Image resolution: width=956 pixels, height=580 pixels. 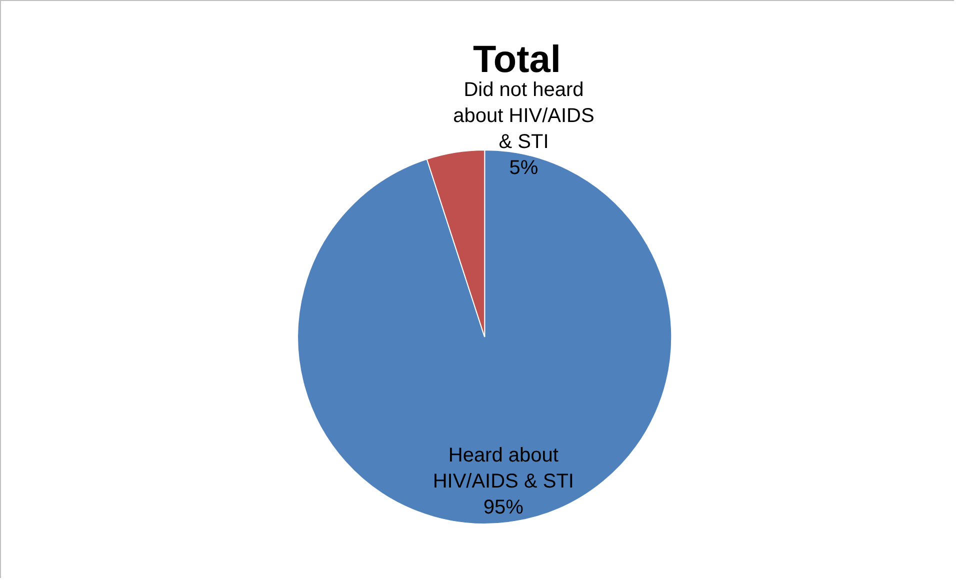 What do you see at coordinates (517, 60) in the screenshot?
I see `chart-title: Total` at bounding box center [517, 60].